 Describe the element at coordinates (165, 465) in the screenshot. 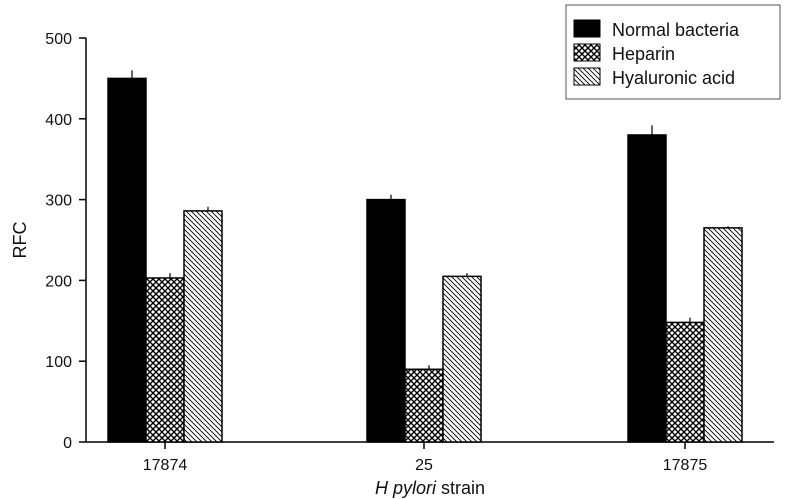

I see `x-tick-label: 17874` at that location.